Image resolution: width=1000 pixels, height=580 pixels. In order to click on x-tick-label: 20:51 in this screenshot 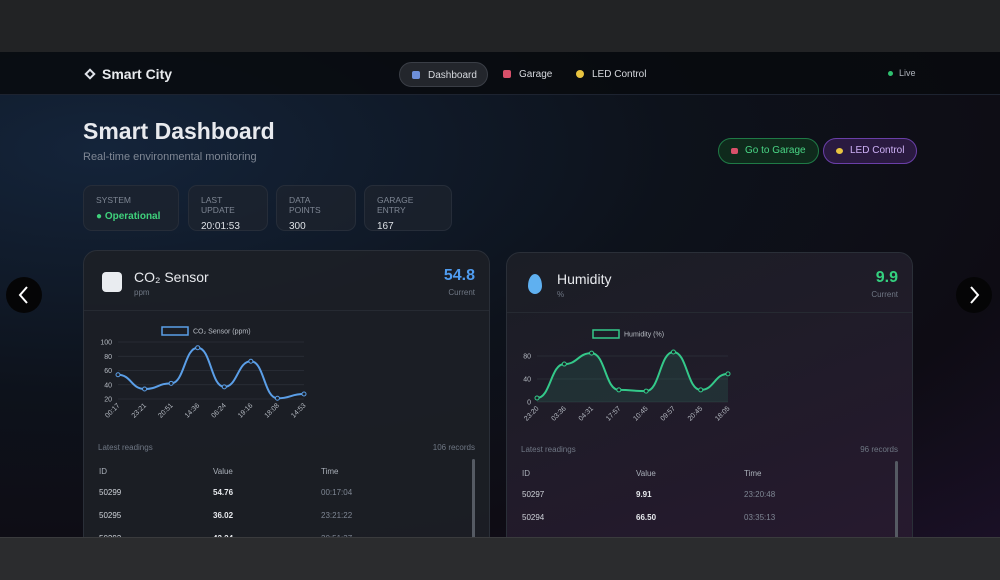, I will do `click(165, 410)`.